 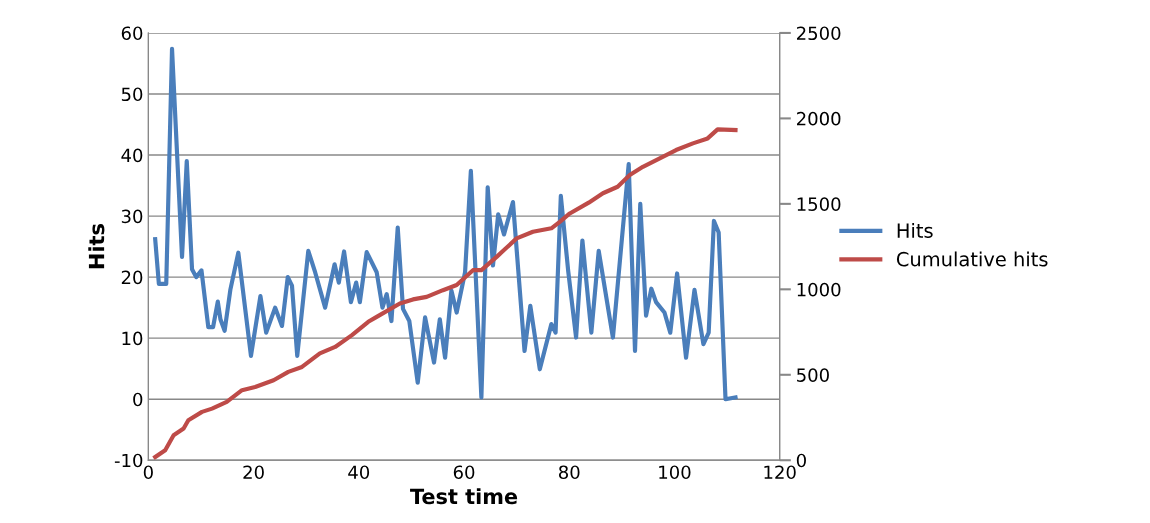 What do you see at coordinates (801, 460) in the screenshot?
I see `y2-tick-label: 0` at bounding box center [801, 460].